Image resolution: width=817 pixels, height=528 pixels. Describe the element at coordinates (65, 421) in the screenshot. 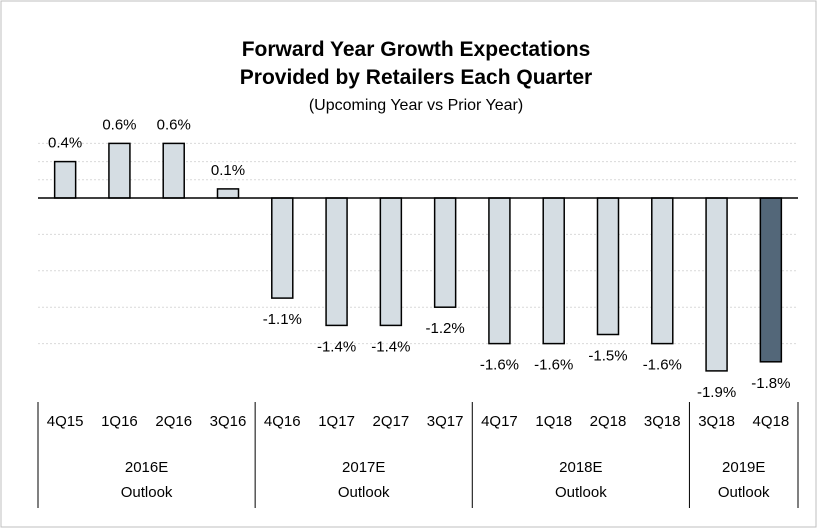

I see `x-tick-label: 4Q15` at that location.